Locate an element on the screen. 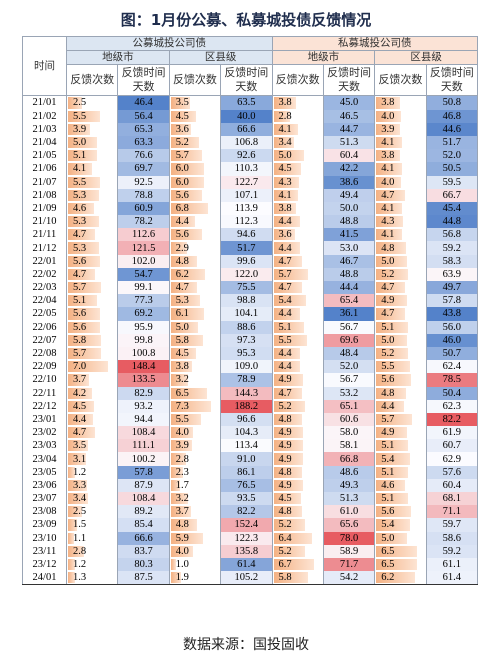 This screenshot has width=492, height=666. days-value: 54.2 is located at coordinates (349, 578).